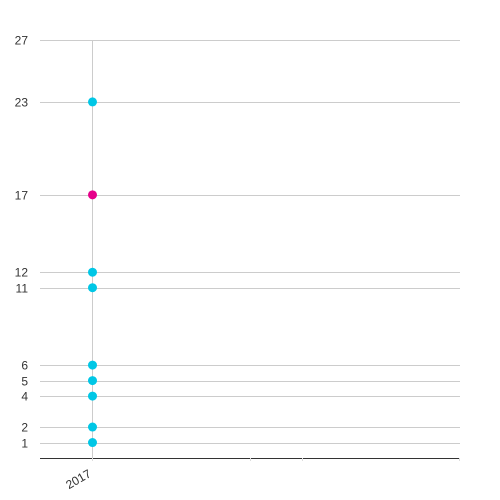 The width and height of the screenshot is (500, 500). Describe the element at coordinates (24, 428) in the screenshot. I see `y-tick-label: 2` at that location.